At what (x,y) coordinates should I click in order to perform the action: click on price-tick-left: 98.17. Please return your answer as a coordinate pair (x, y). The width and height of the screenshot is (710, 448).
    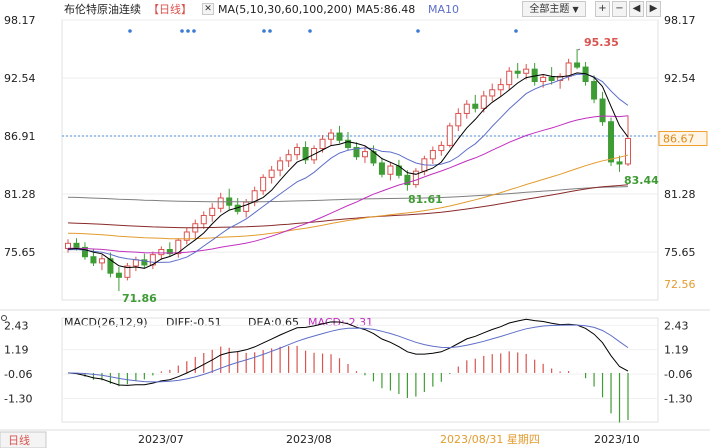
    Looking at the image, I should click on (20, 20).